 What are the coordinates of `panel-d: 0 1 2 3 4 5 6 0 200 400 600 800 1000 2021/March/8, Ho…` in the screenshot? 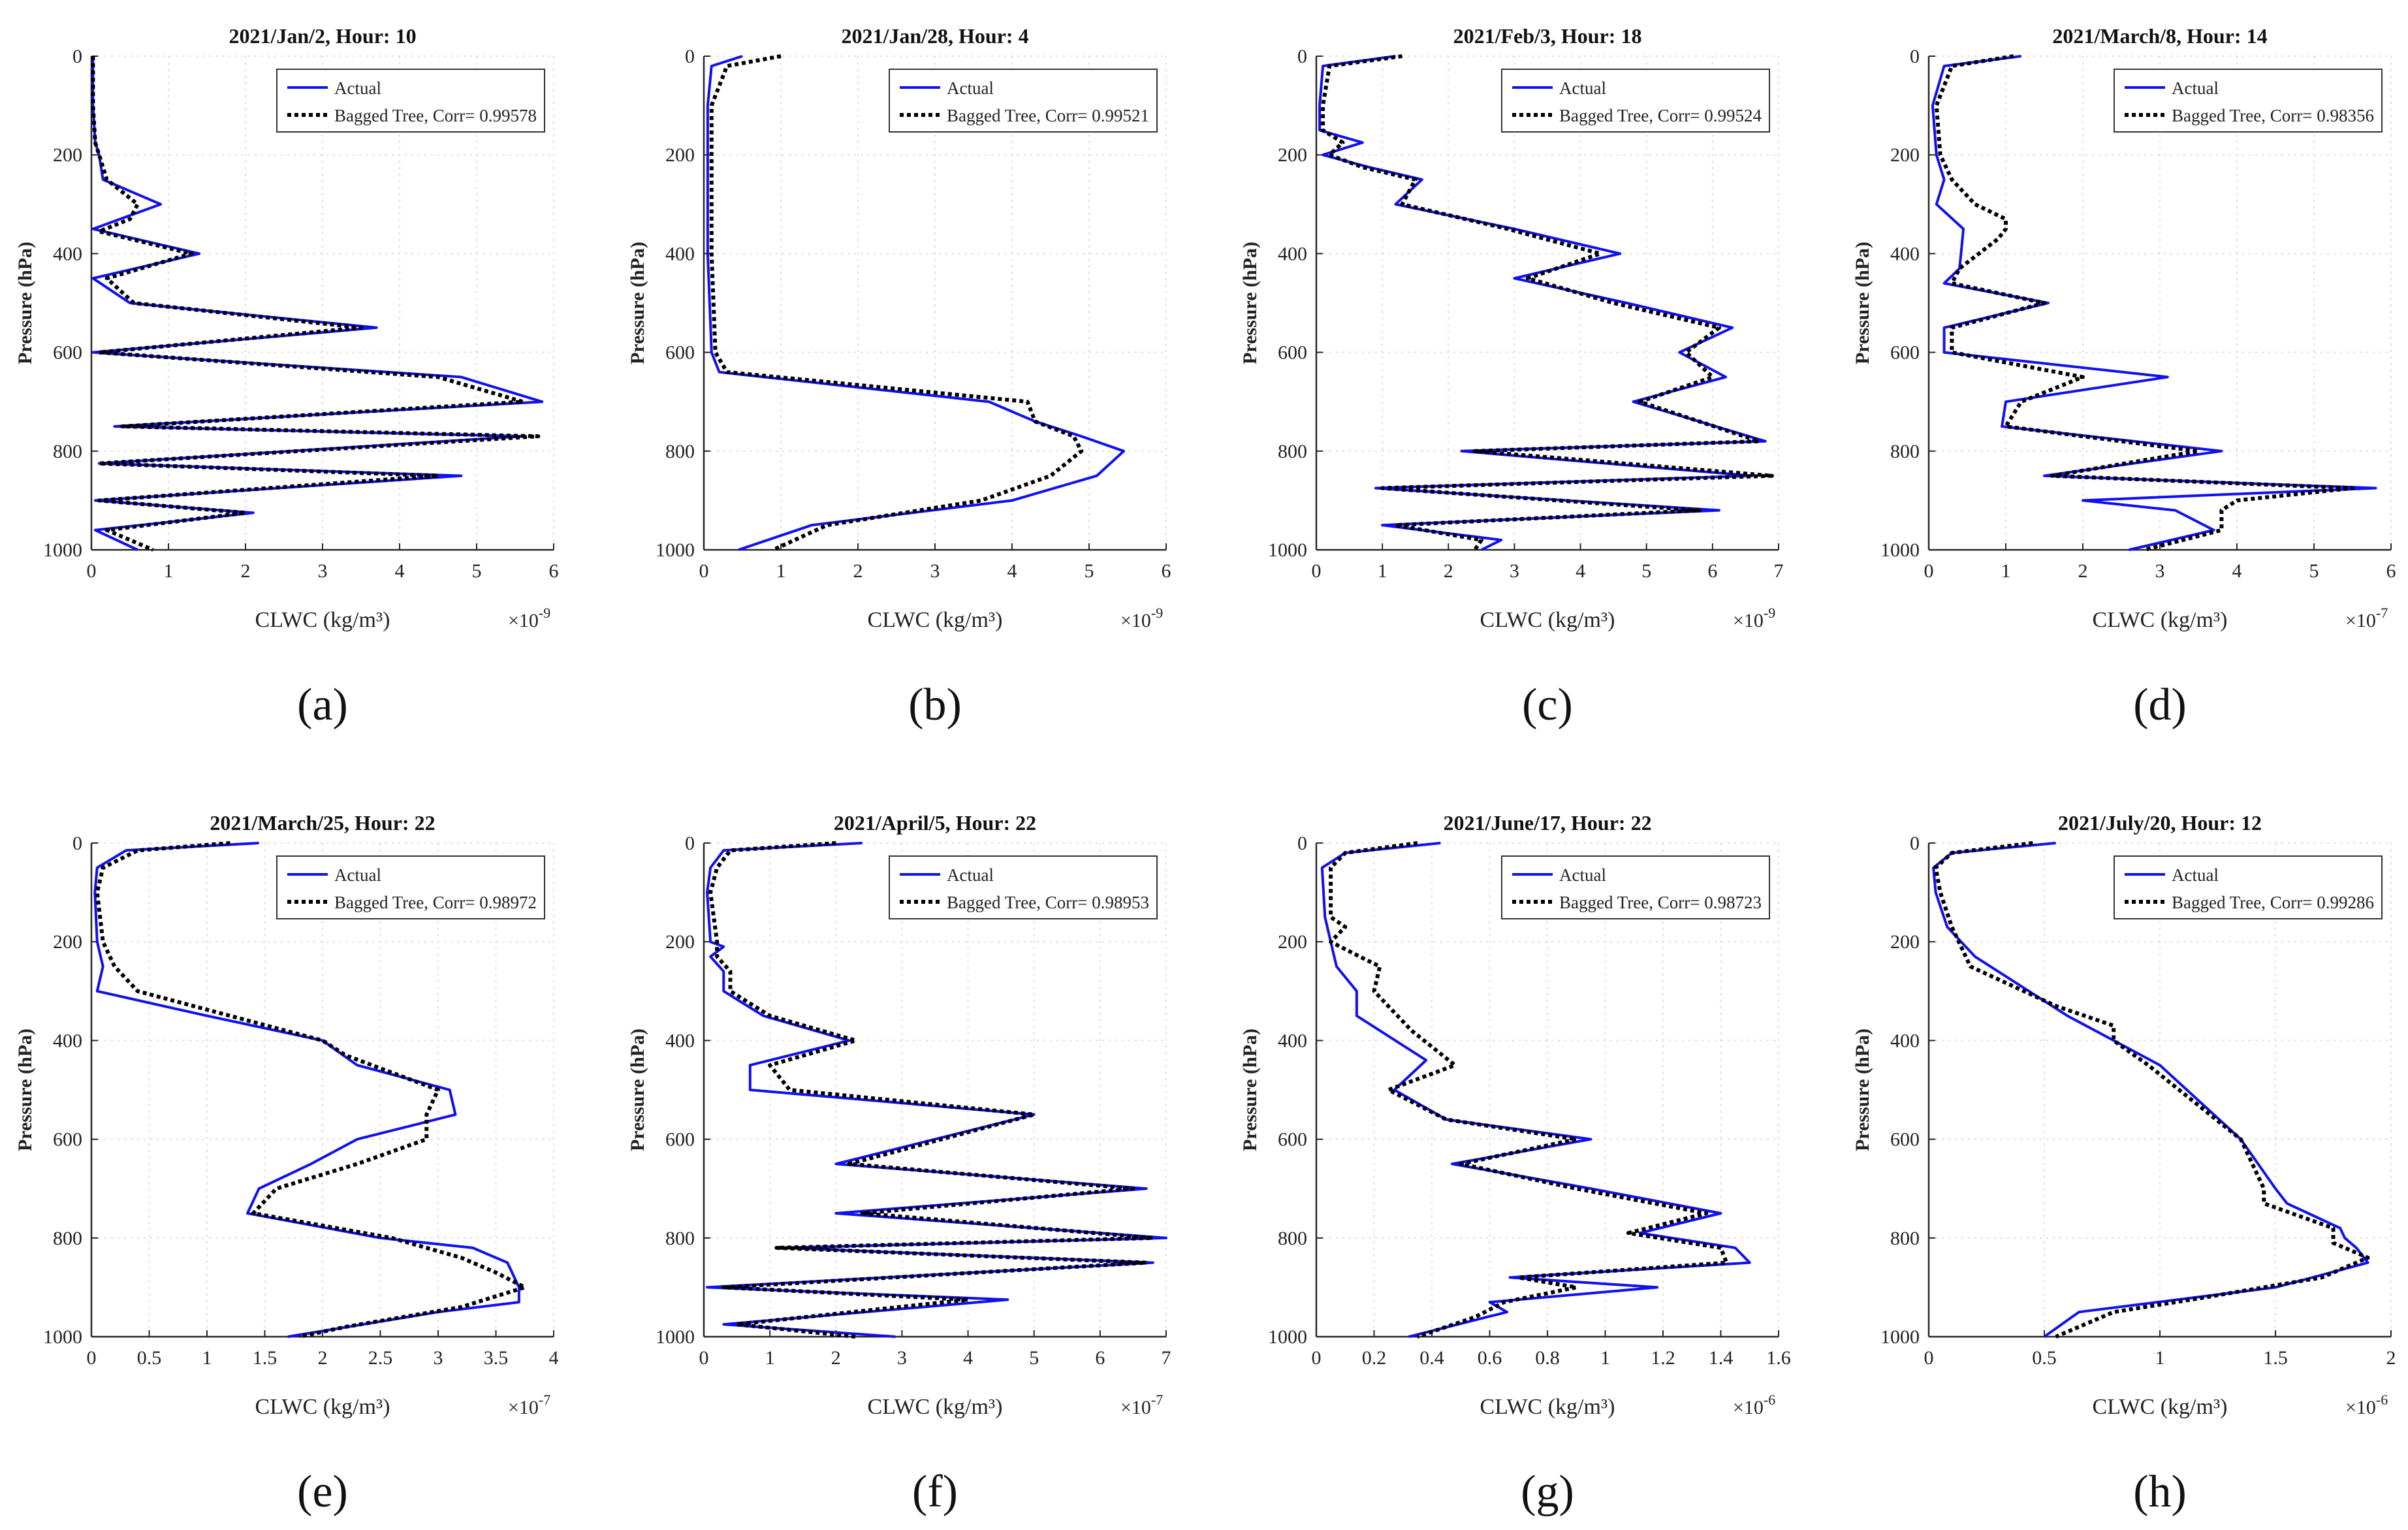 It's located at (2124, 377).